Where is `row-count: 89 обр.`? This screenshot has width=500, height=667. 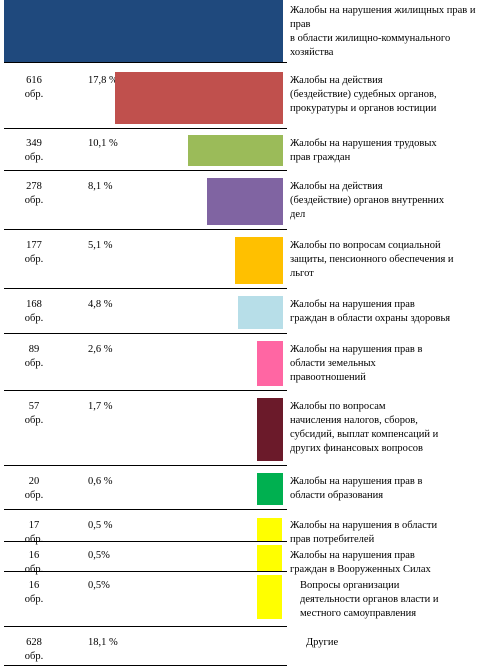 row-count: 89 обр. is located at coordinates (34, 357).